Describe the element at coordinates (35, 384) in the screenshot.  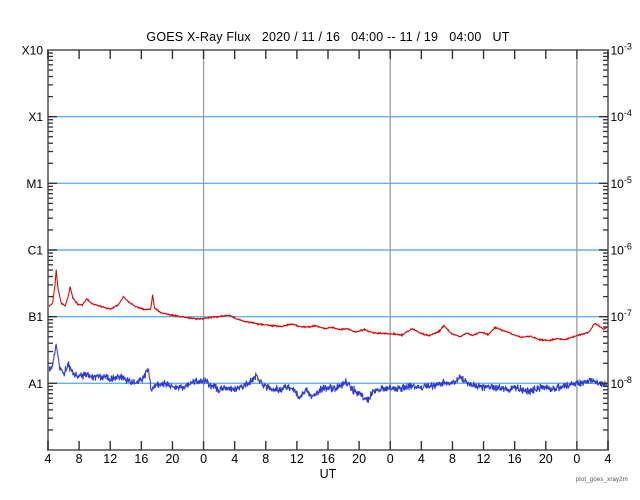
I see `flux-class-label: A1` at that location.